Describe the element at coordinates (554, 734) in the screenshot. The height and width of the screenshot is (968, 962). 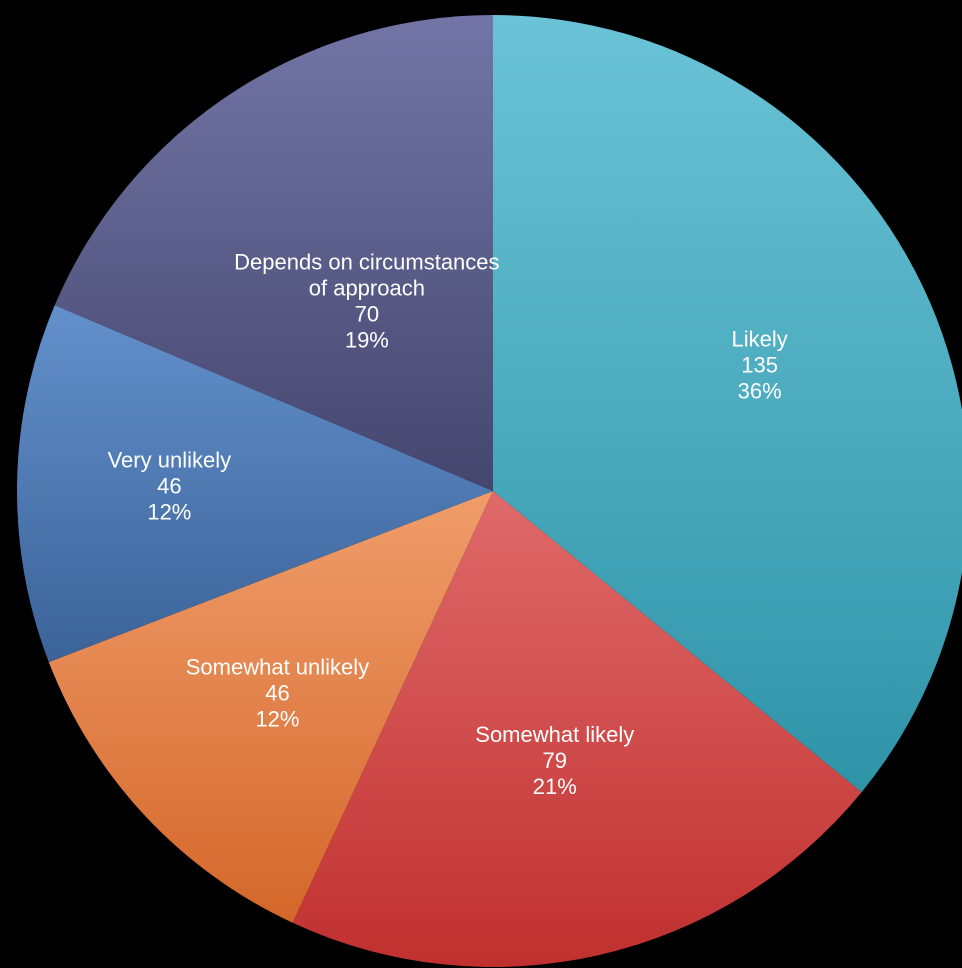
I see `slice-label-text: Somewhat likely` at that location.